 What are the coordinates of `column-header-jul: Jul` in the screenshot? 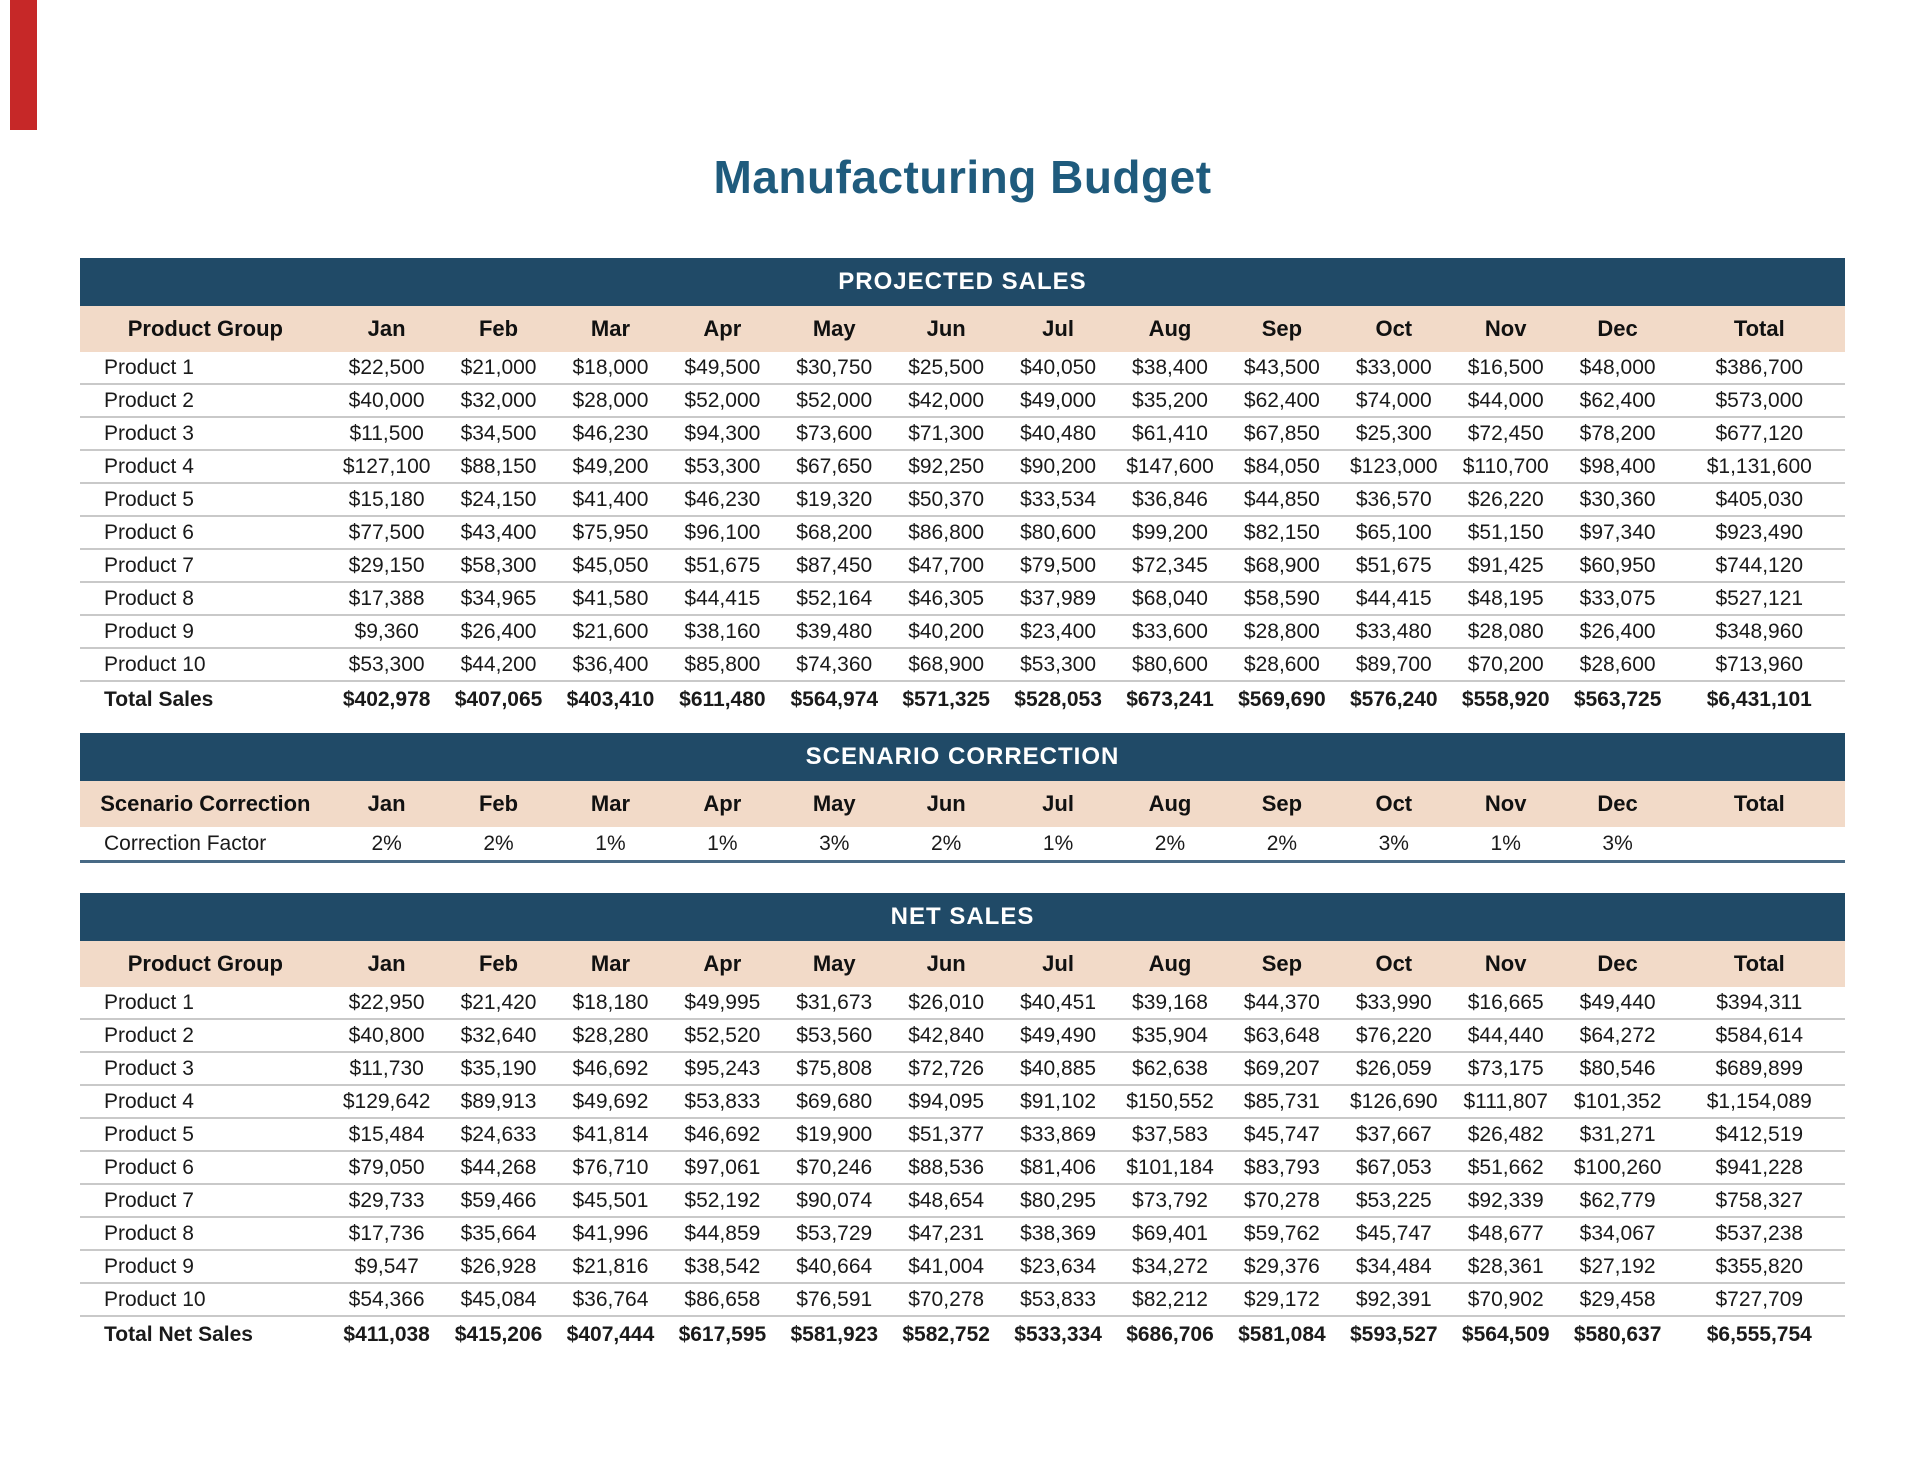 It's located at (1058, 804).